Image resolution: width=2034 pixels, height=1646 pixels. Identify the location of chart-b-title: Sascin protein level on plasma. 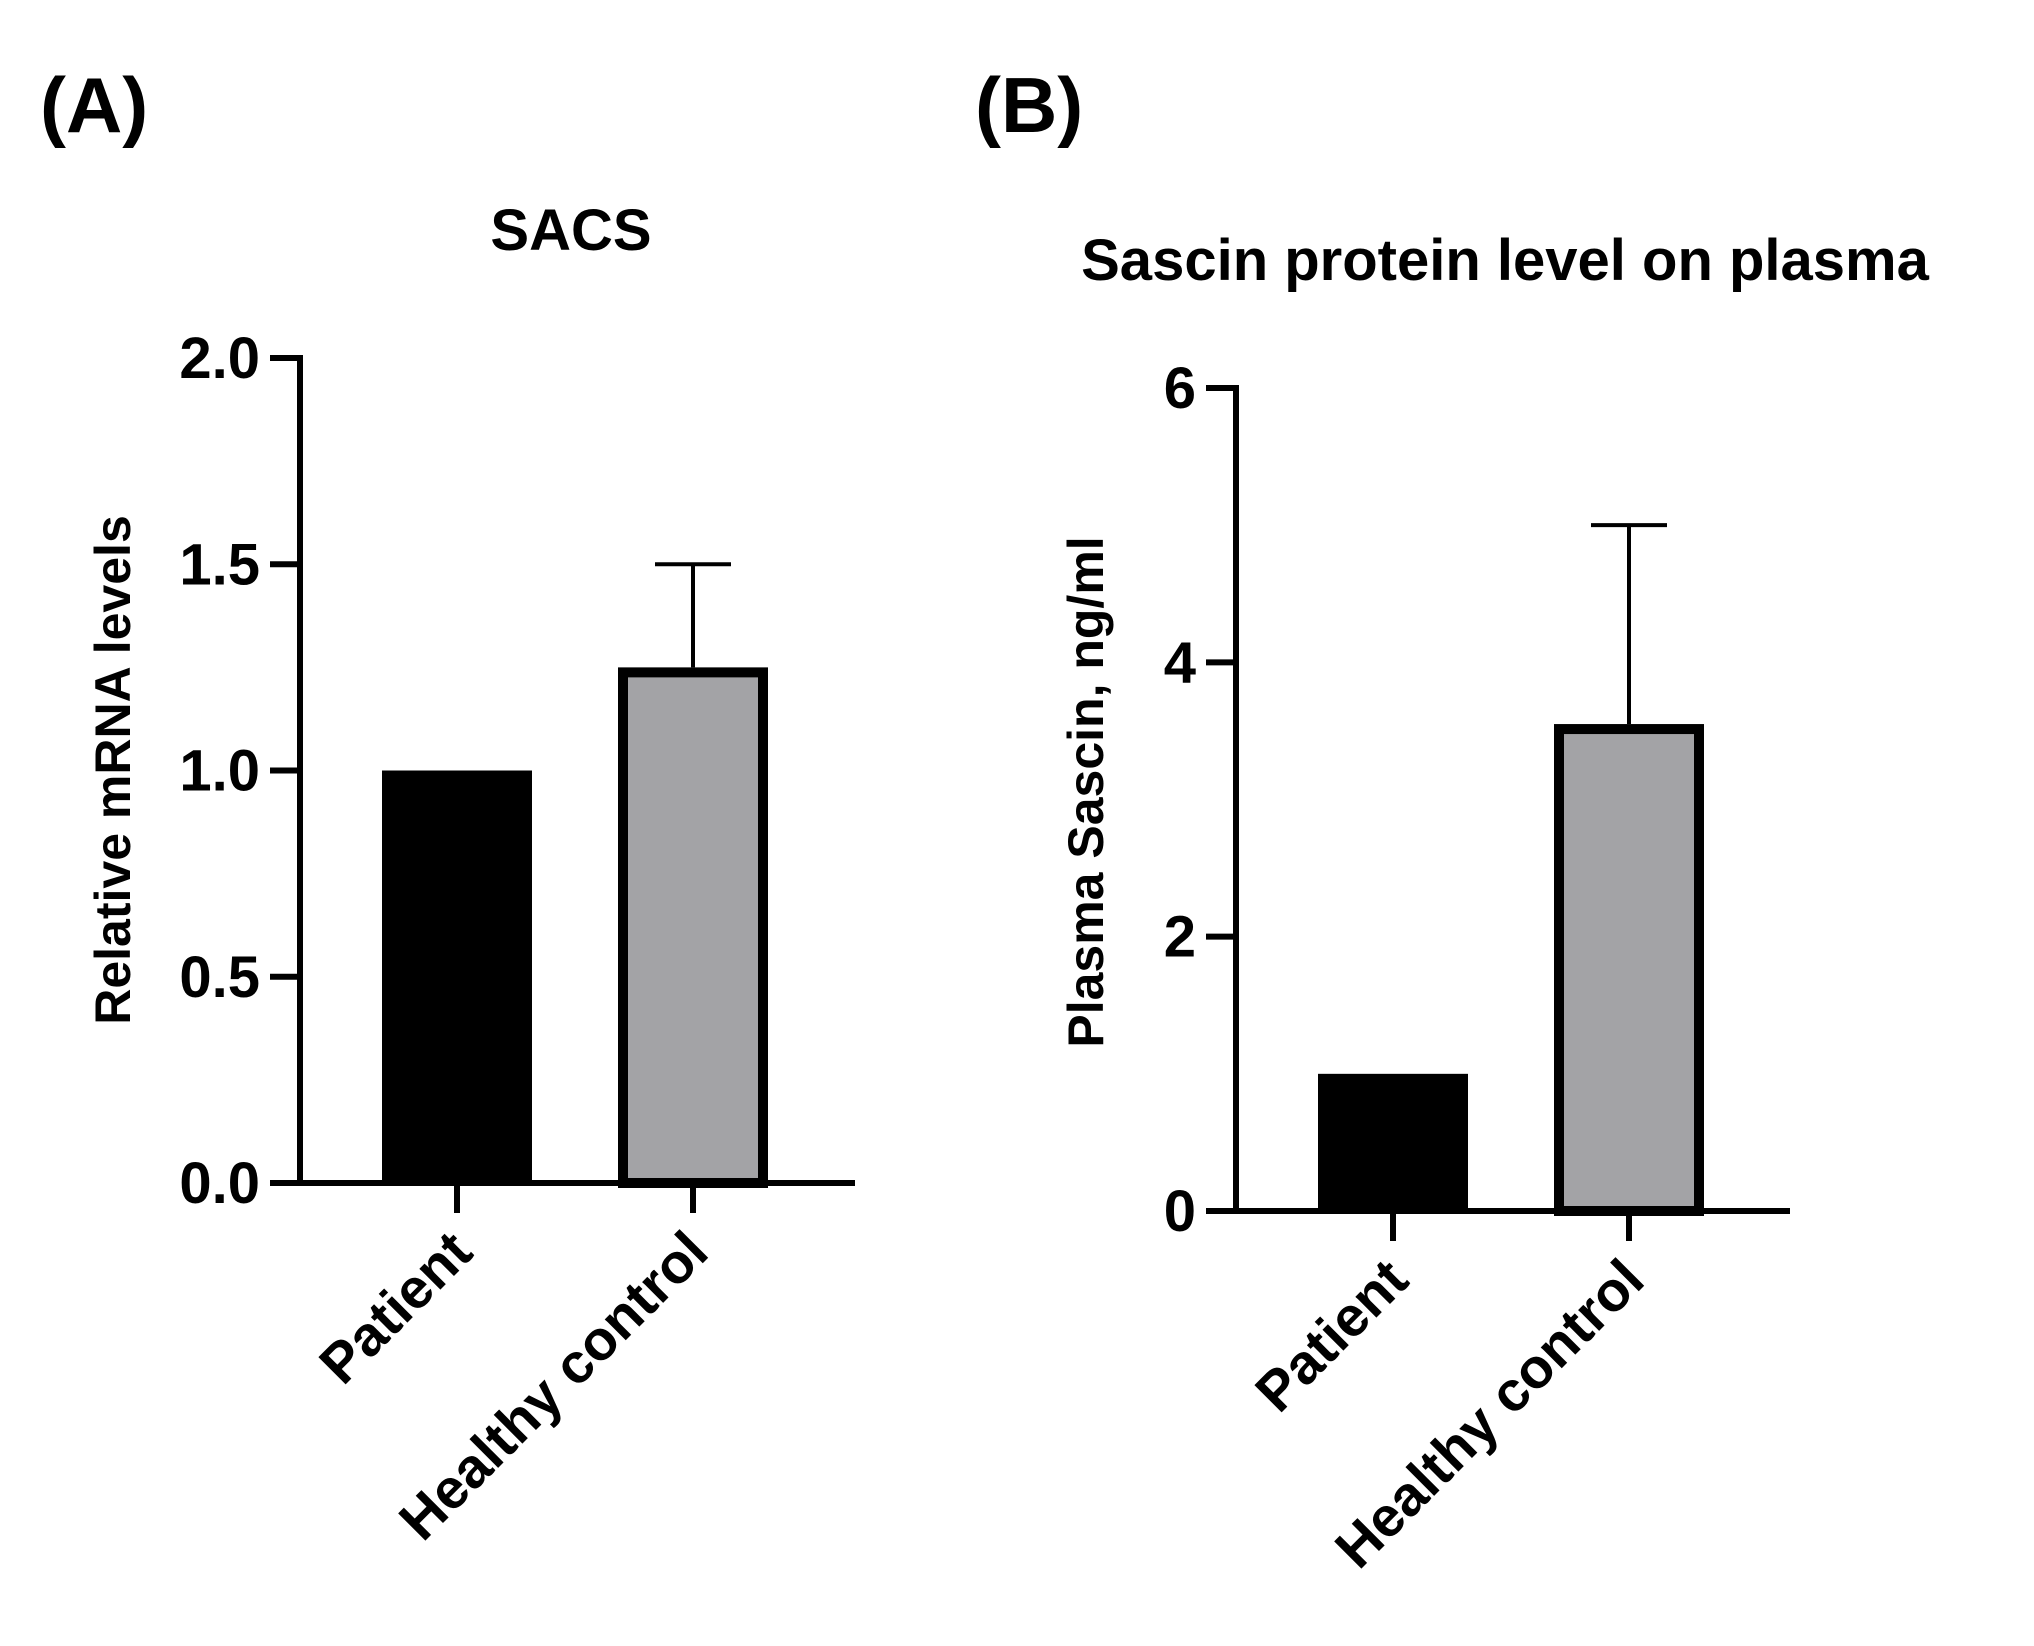
(1505, 260).